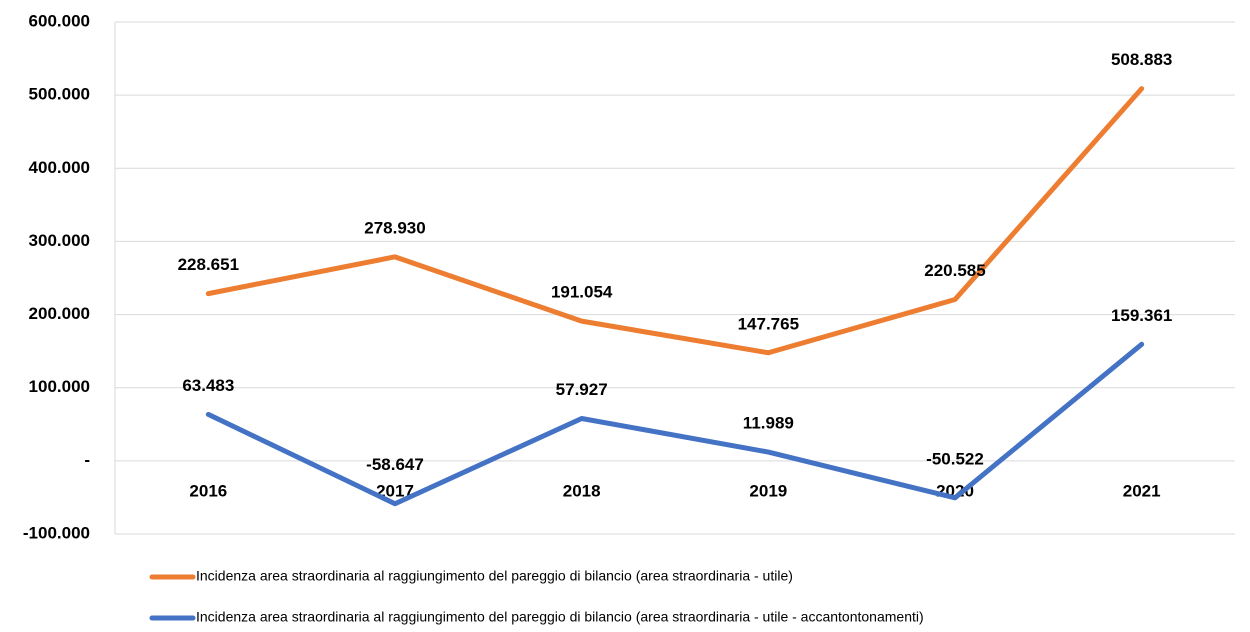  Describe the element at coordinates (208, 490) in the screenshot. I see `x-tick-label: 2016` at that location.